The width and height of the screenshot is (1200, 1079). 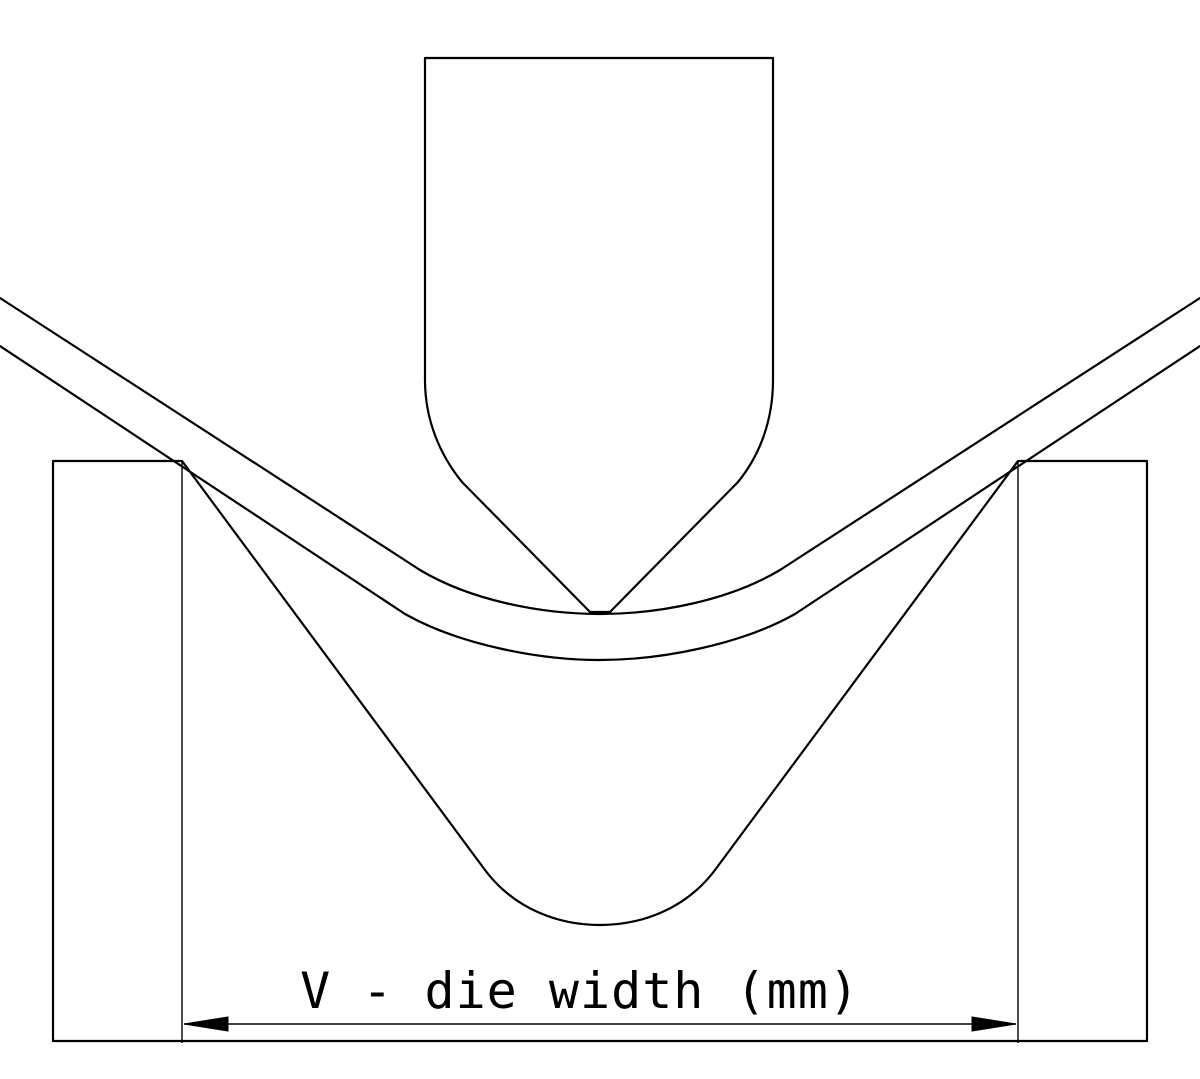 I want to click on dimension-arrowhead-right, so click(x=994, y=1024).